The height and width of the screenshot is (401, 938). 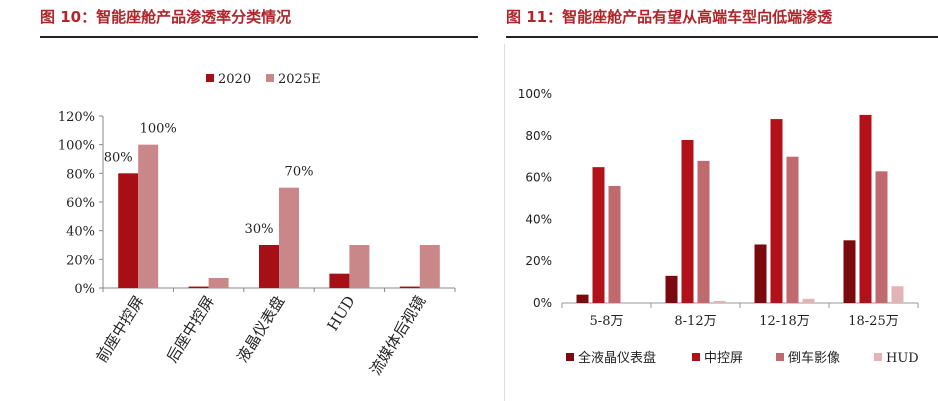 I want to click on legend-label-全液晶仪表盘: 全液晶仪表盘, so click(x=617, y=358).